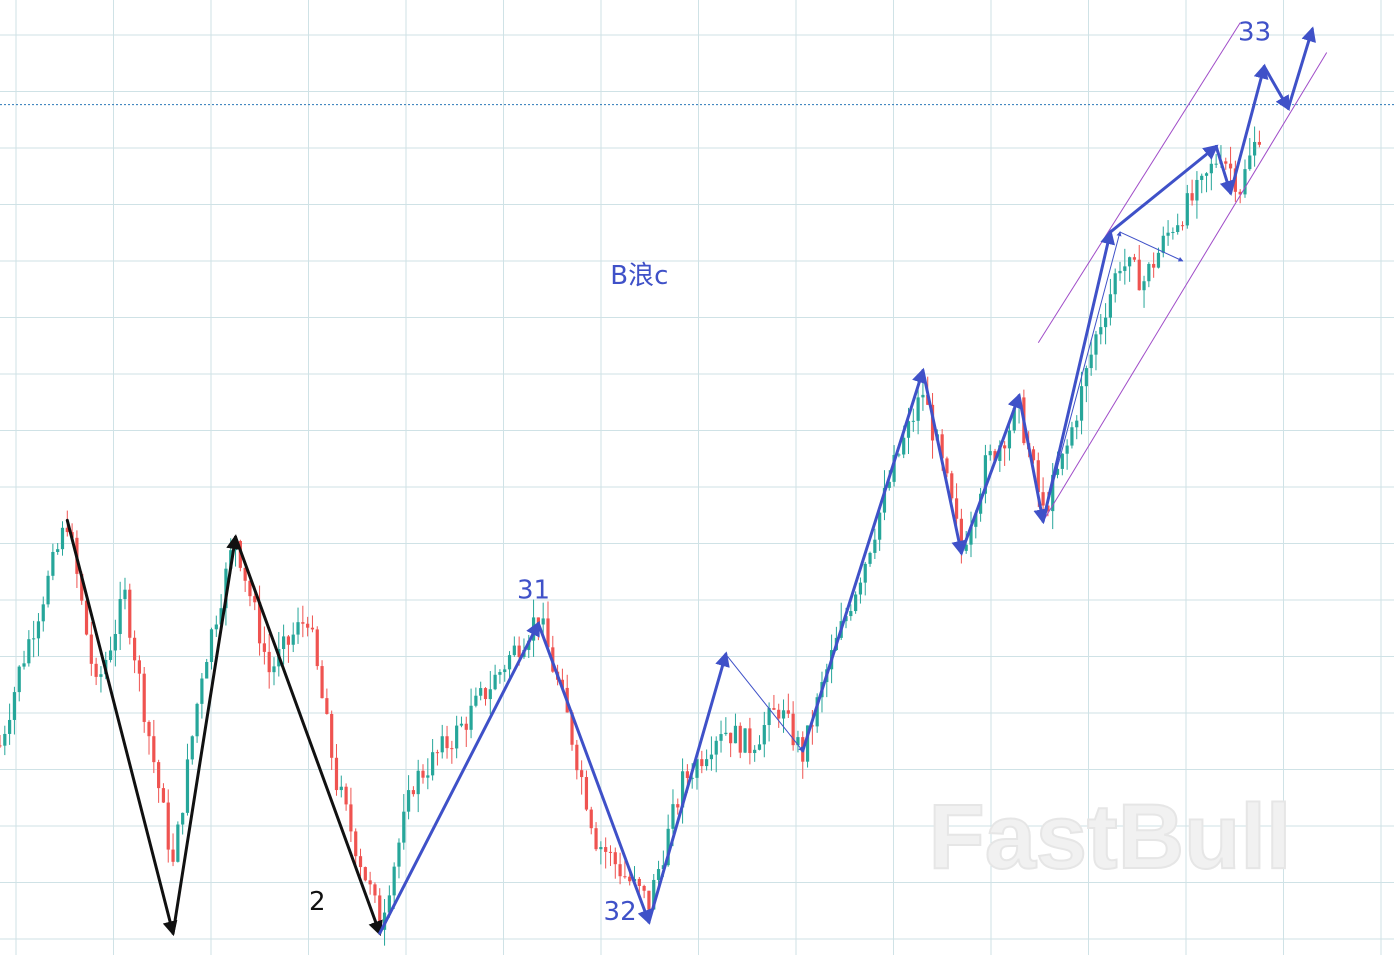  Describe the element at coordinates (1110, 837) in the screenshot. I see `watermark-text: FastBull` at that location.